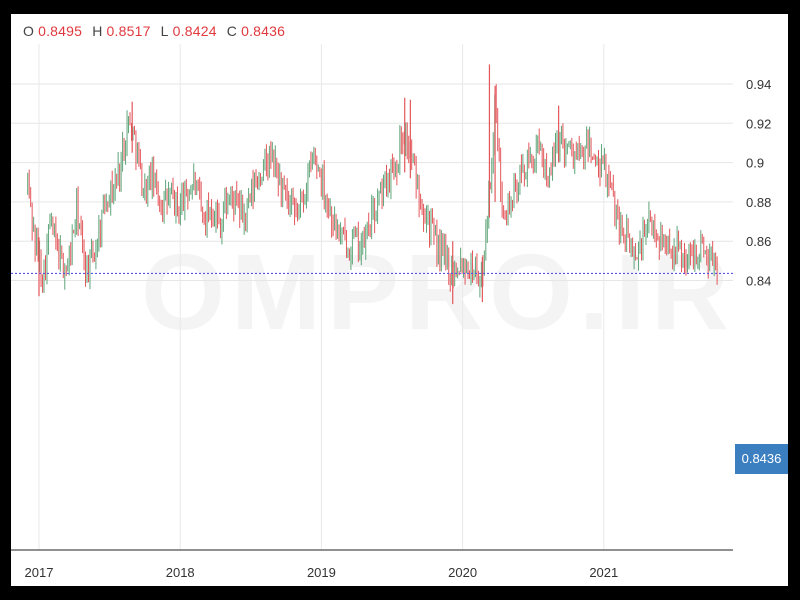 The height and width of the screenshot is (600, 800). Describe the element at coordinates (97, 31) in the screenshot. I see `high-label: H` at that location.